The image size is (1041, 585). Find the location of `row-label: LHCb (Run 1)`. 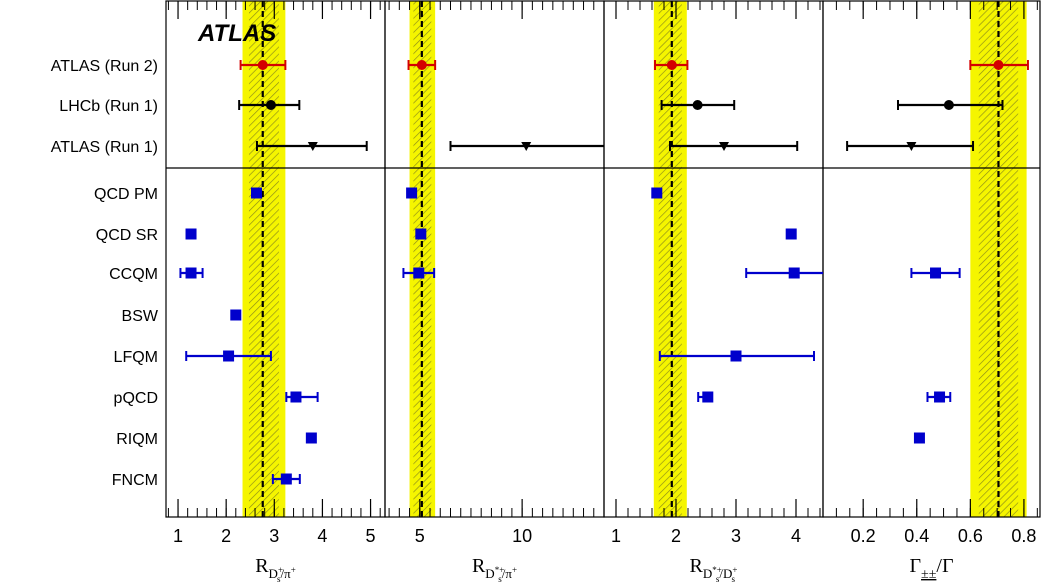

row-label: LHCb (Run 1) is located at coordinates (108, 106).